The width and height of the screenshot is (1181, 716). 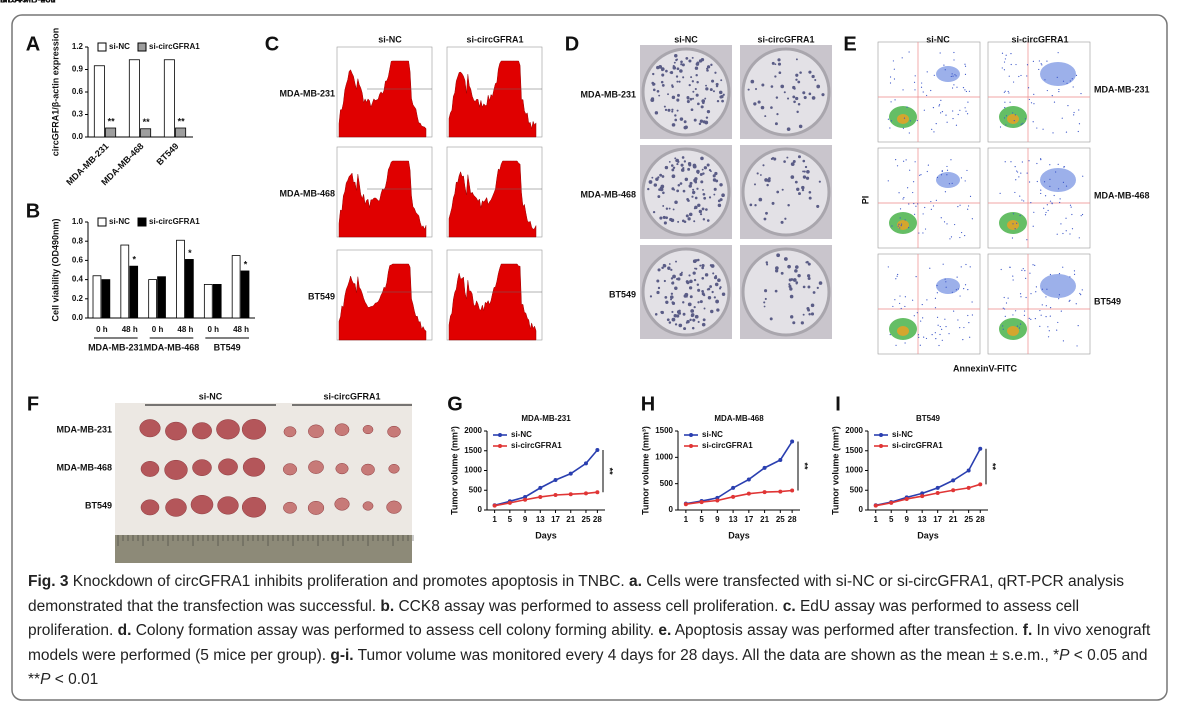 I want to click on line, so click(x=739, y=497).